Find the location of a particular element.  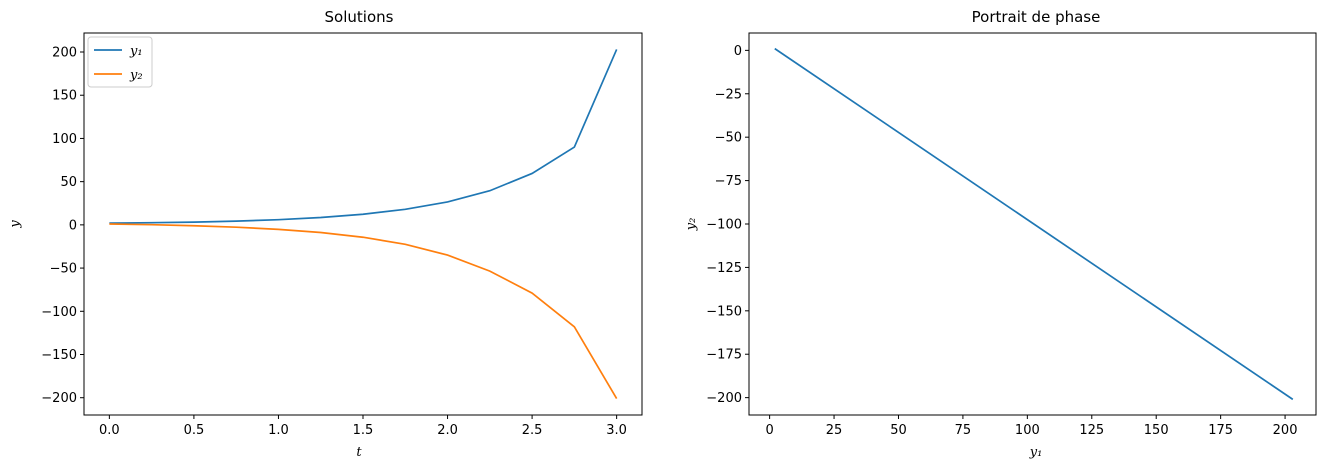

x-tick-label: 1.5 is located at coordinates (363, 430).